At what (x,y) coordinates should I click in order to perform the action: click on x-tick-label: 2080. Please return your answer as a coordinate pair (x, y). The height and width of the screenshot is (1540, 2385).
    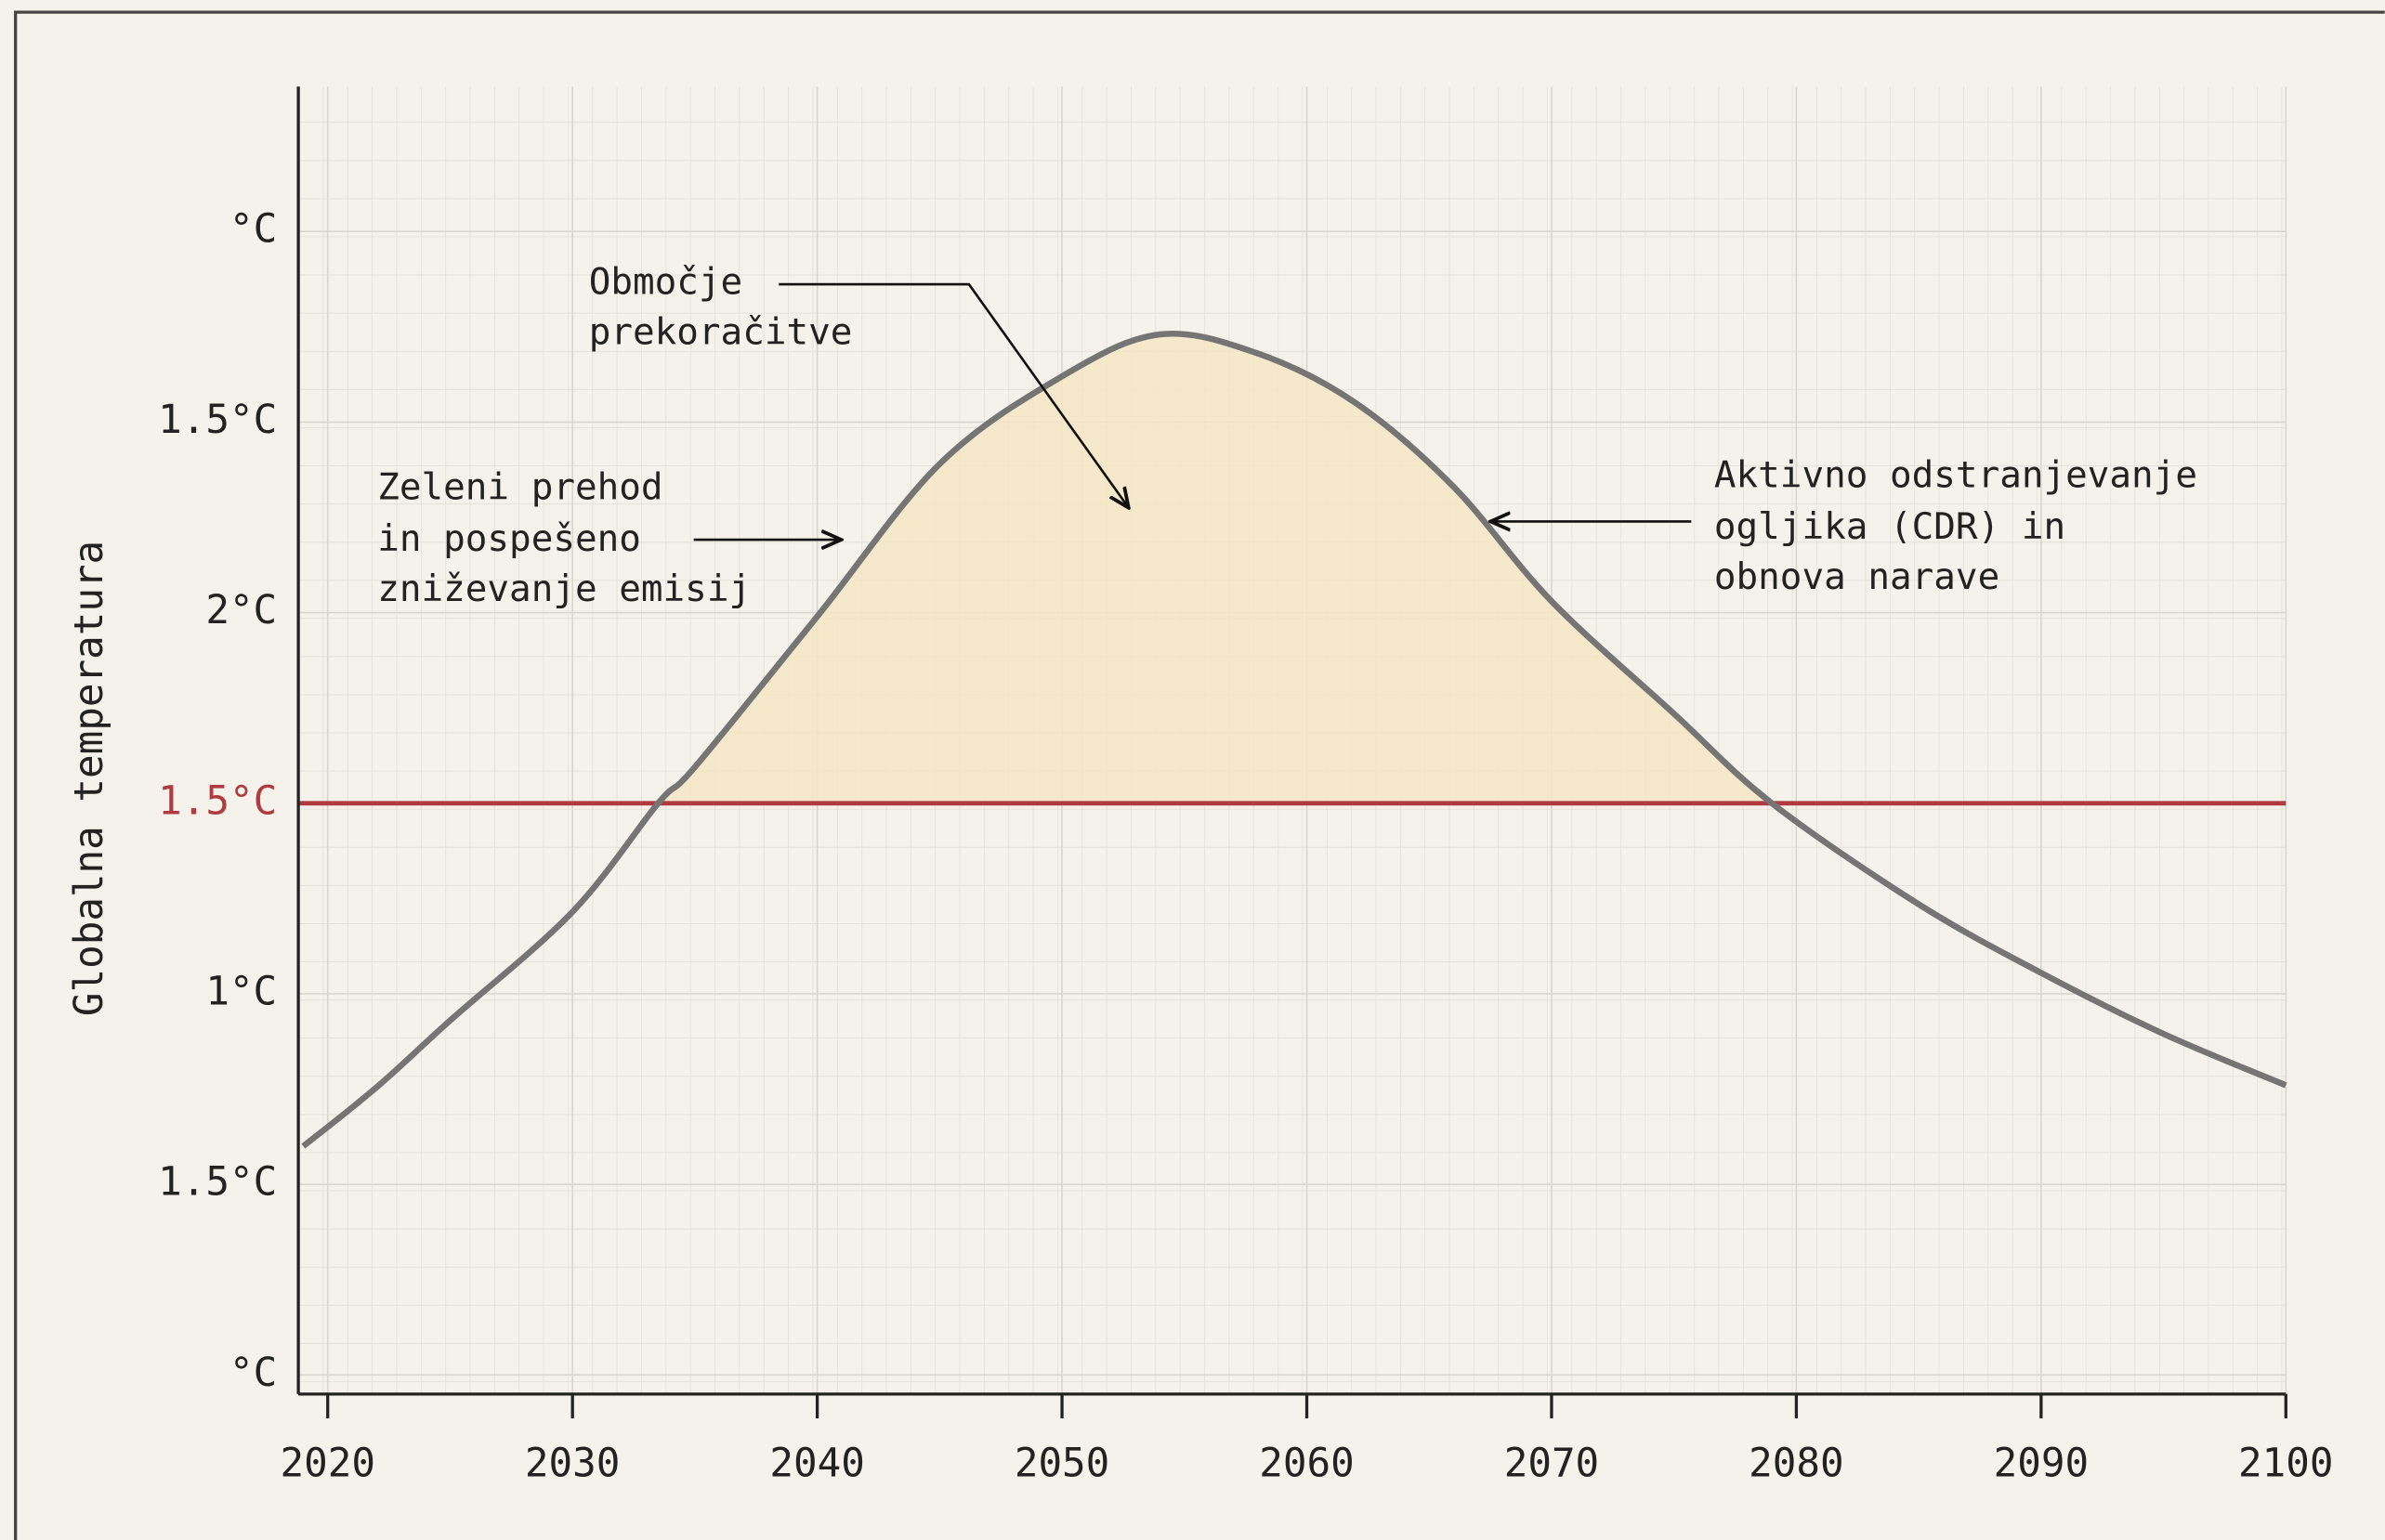
    Looking at the image, I should click on (1796, 1463).